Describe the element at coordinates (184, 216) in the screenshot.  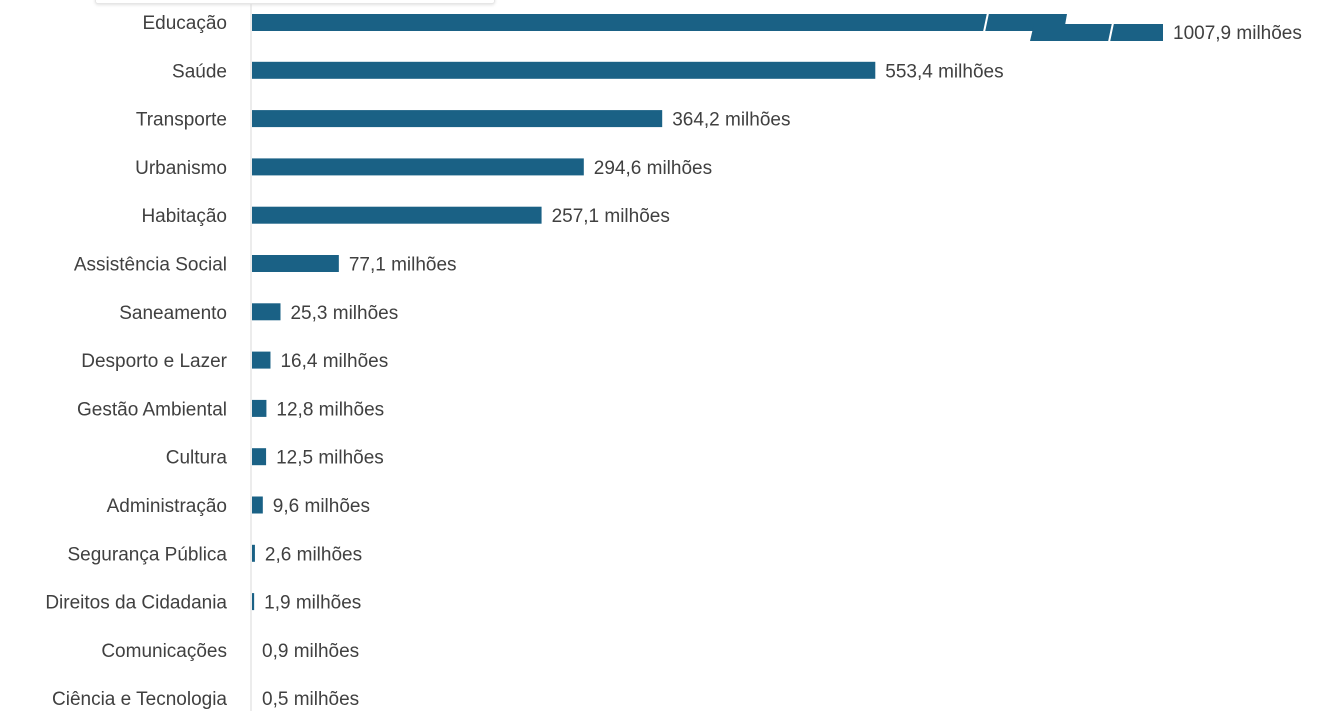
I see `category-label-habitacao: Habitação` at that location.